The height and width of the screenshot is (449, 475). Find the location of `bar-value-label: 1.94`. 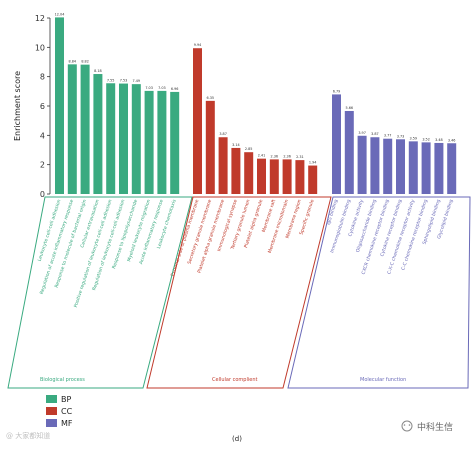

bar-value-label: 1.94 is located at coordinates (313, 163).